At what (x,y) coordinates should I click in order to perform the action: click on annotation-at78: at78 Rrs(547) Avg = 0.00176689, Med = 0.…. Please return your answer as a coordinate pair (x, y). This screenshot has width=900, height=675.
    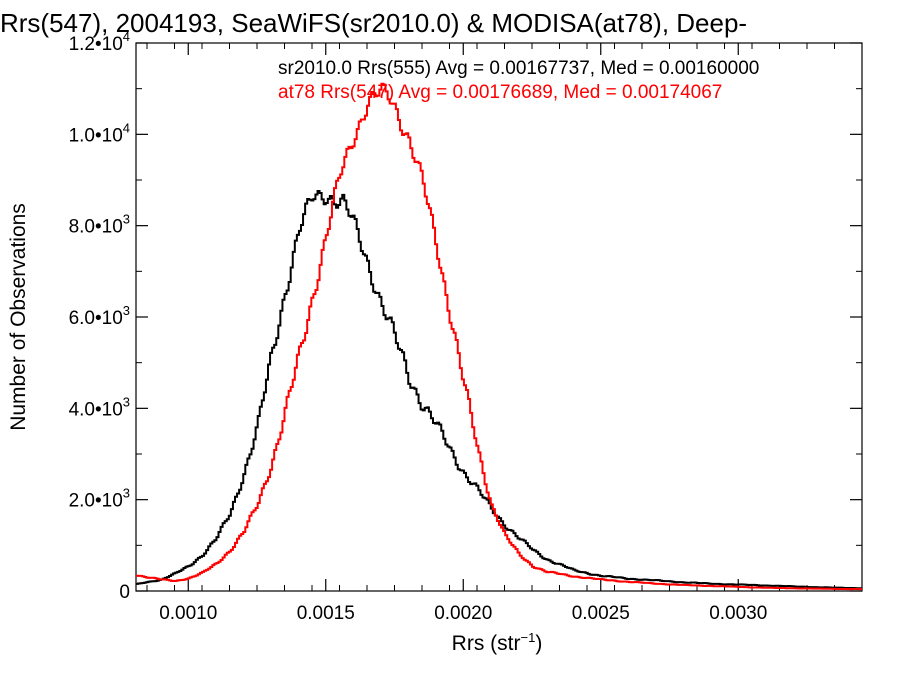
    Looking at the image, I should click on (500, 92).